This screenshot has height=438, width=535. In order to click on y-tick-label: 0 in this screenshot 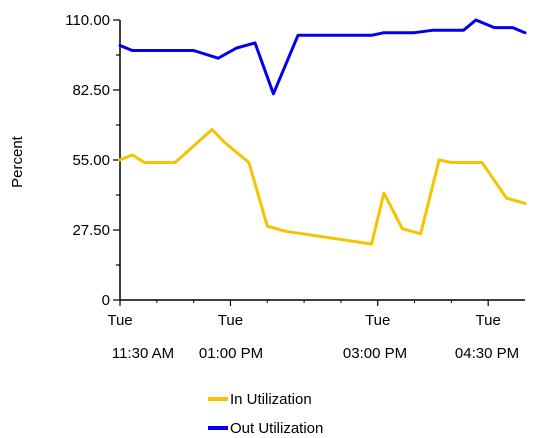, I will do `click(106, 300)`.